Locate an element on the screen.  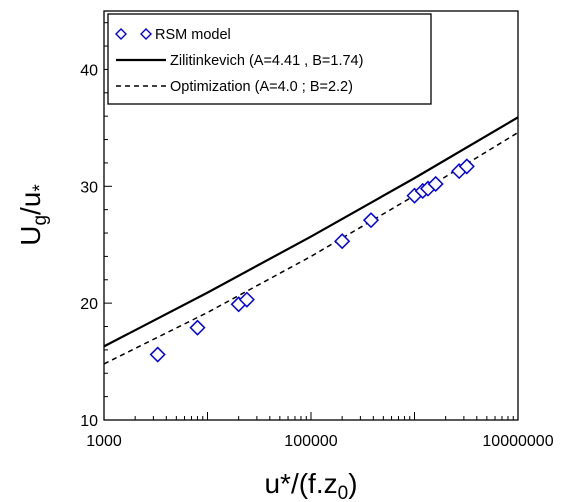
x-axis-title: u*/(f.z0) is located at coordinates (310, 485).